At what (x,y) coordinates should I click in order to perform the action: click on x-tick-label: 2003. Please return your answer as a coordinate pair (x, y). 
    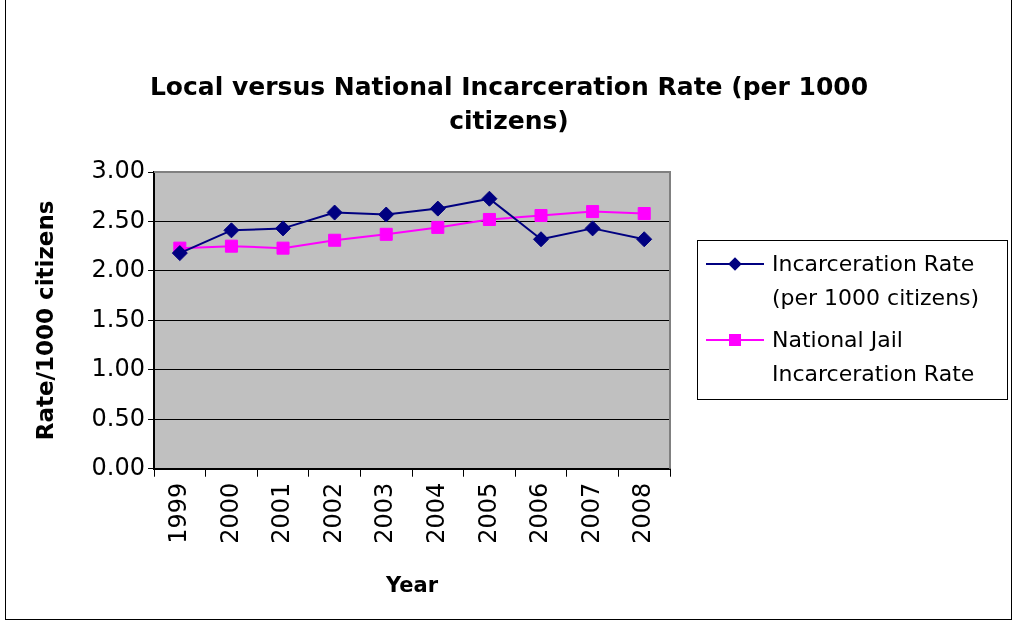
    Looking at the image, I should click on (384, 513).